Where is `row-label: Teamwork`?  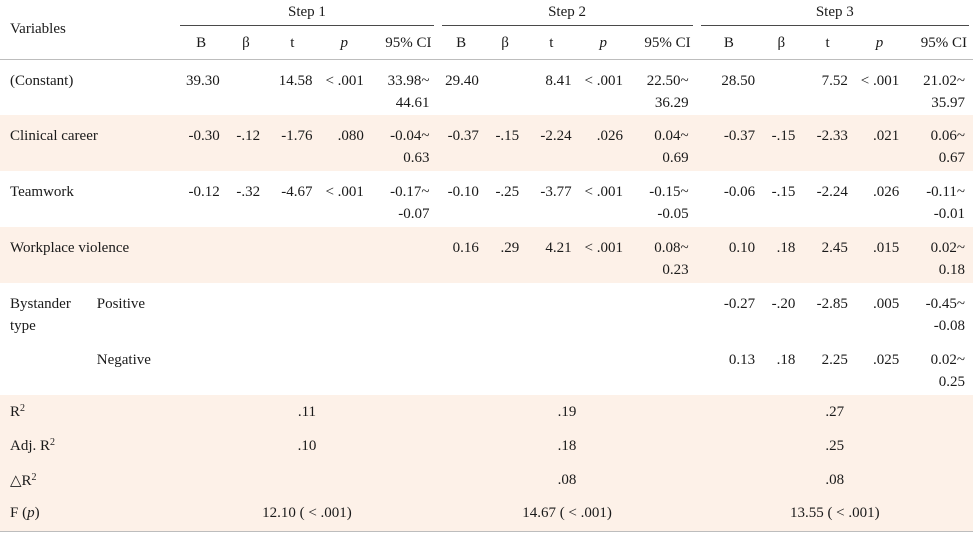
row-label: Teamwork is located at coordinates (42, 192).